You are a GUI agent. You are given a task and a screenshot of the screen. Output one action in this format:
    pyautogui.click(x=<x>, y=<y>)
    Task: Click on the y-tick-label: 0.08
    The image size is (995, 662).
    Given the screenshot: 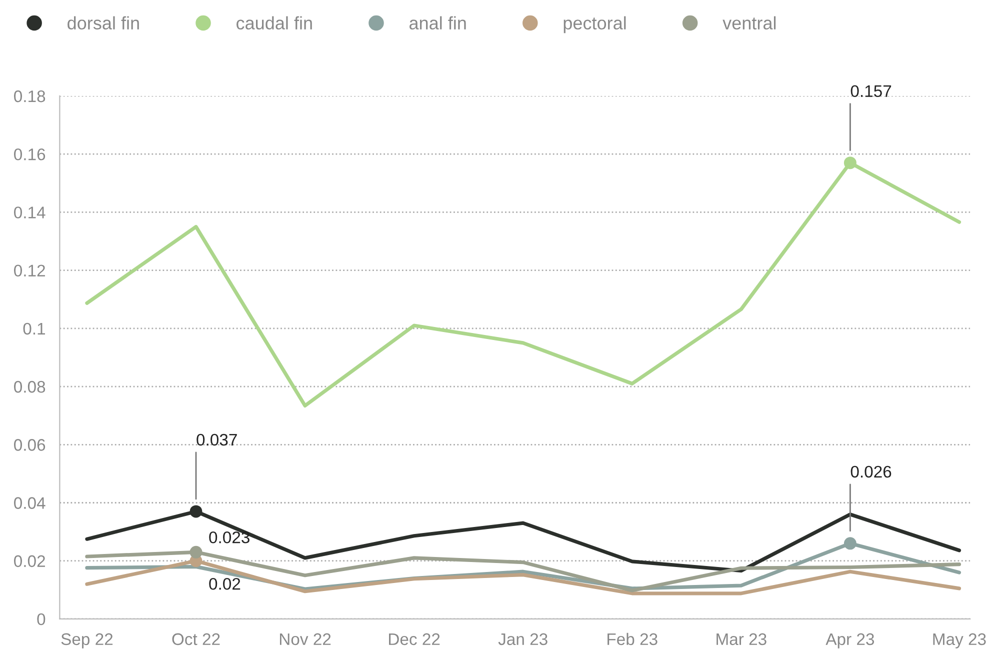 What is the action you would take?
    pyautogui.click(x=30, y=386)
    